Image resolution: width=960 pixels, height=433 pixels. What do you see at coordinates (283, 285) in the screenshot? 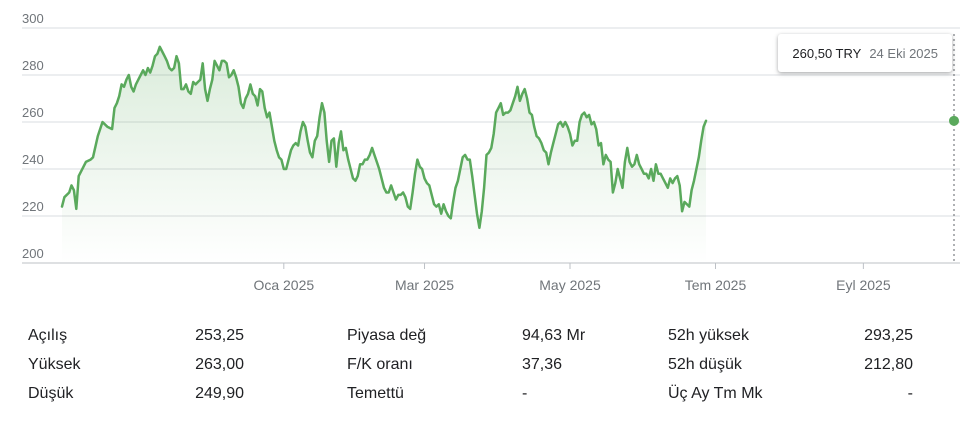
I see `x-tick-label: Oca 2025` at bounding box center [283, 285].